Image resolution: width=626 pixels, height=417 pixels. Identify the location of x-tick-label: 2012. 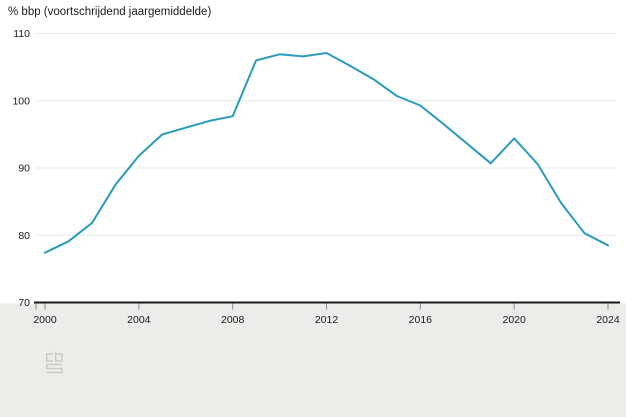
(327, 320).